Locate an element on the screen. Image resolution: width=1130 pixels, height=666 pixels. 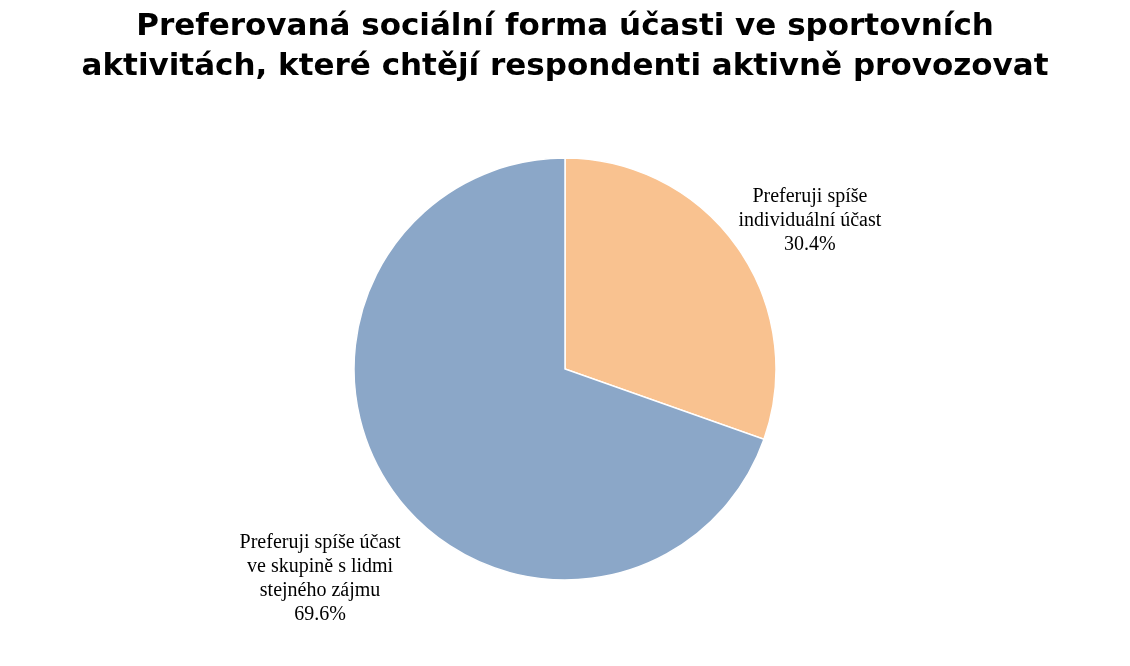
data-label: 69.6% is located at coordinates (320, 613).